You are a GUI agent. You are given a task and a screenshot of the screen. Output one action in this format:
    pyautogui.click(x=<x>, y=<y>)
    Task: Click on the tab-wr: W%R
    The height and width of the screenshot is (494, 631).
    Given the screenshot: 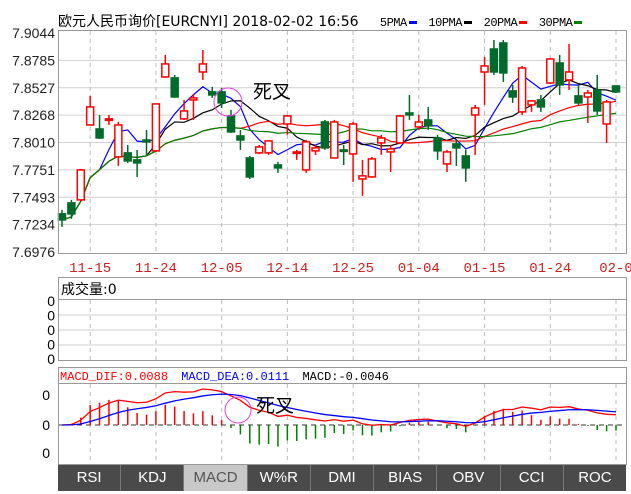 What is the action you would take?
    pyautogui.click(x=279, y=478)
    